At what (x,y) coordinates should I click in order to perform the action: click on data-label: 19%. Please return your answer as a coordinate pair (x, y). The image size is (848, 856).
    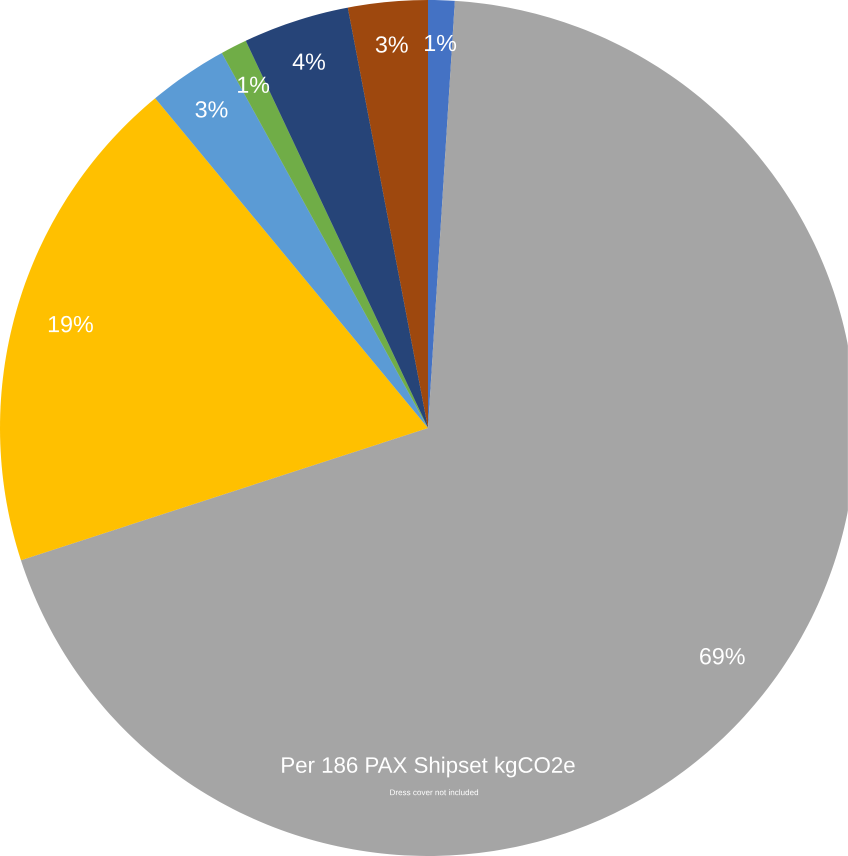
    Looking at the image, I should click on (70, 324).